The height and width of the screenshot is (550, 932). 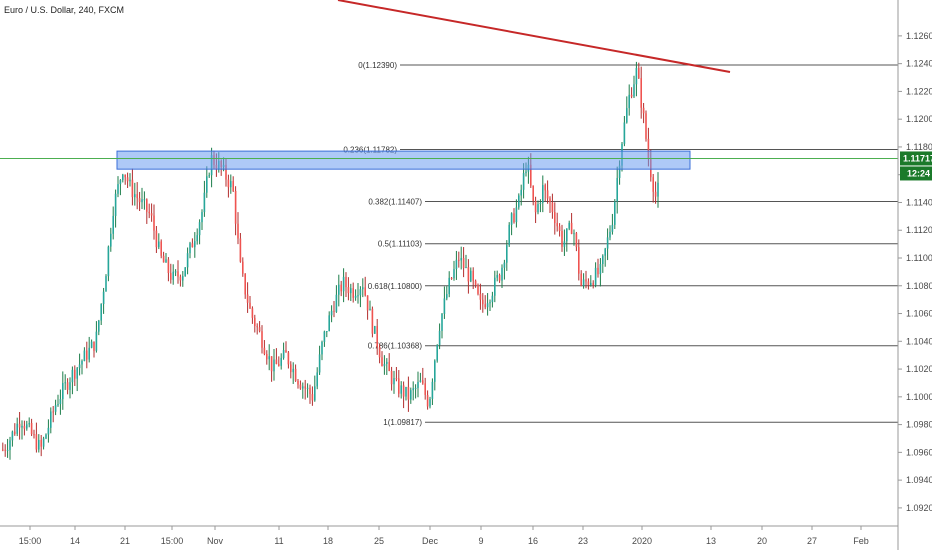 I want to click on resistance-zone-layer, so click(x=449, y=160).